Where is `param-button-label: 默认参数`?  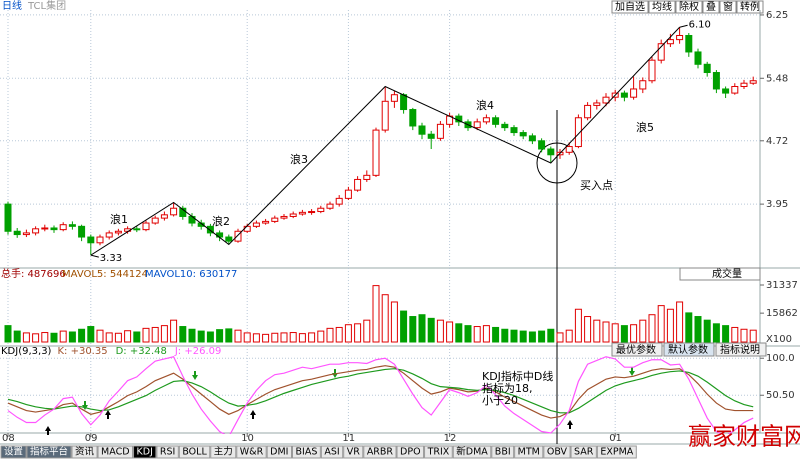
param-button-label: 默认参数 is located at coordinates (688, 349).